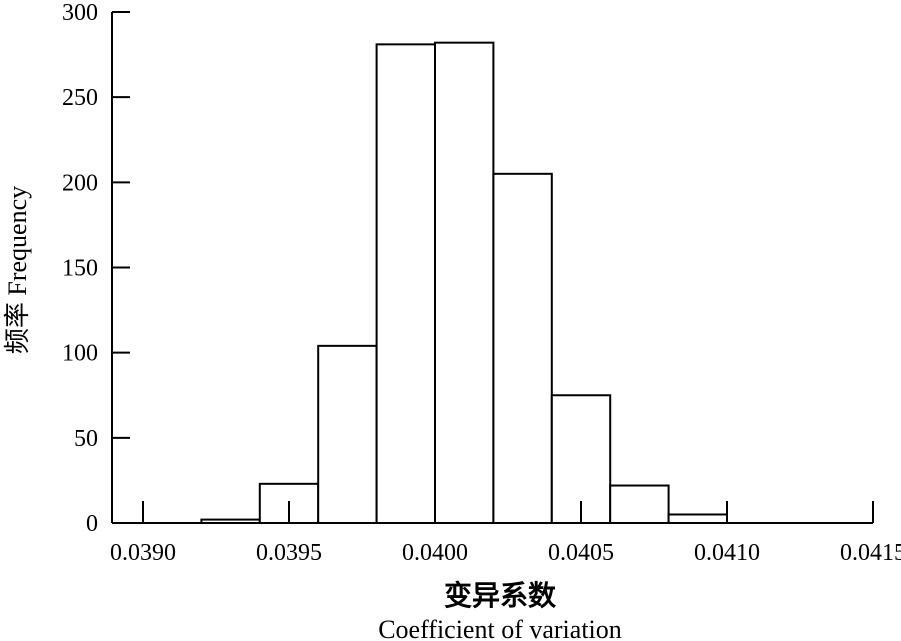 The image size is (901, 641). Describe the element at coordinates (143, 553) in the screenshot. I see `x-tick-label: 0.0390` at that location.